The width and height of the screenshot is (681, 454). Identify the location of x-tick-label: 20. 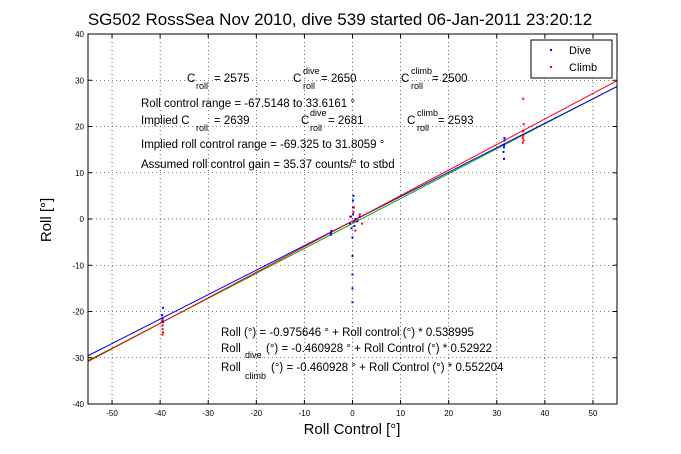
(448, 413).